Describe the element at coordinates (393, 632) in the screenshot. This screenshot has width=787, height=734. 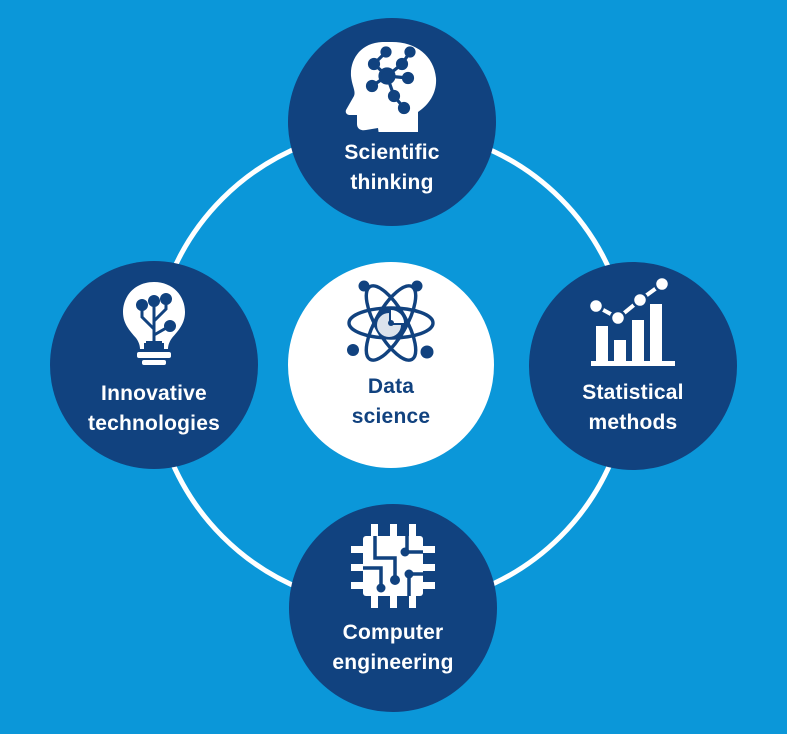
I see `node-label-line1: Computer` at that location.